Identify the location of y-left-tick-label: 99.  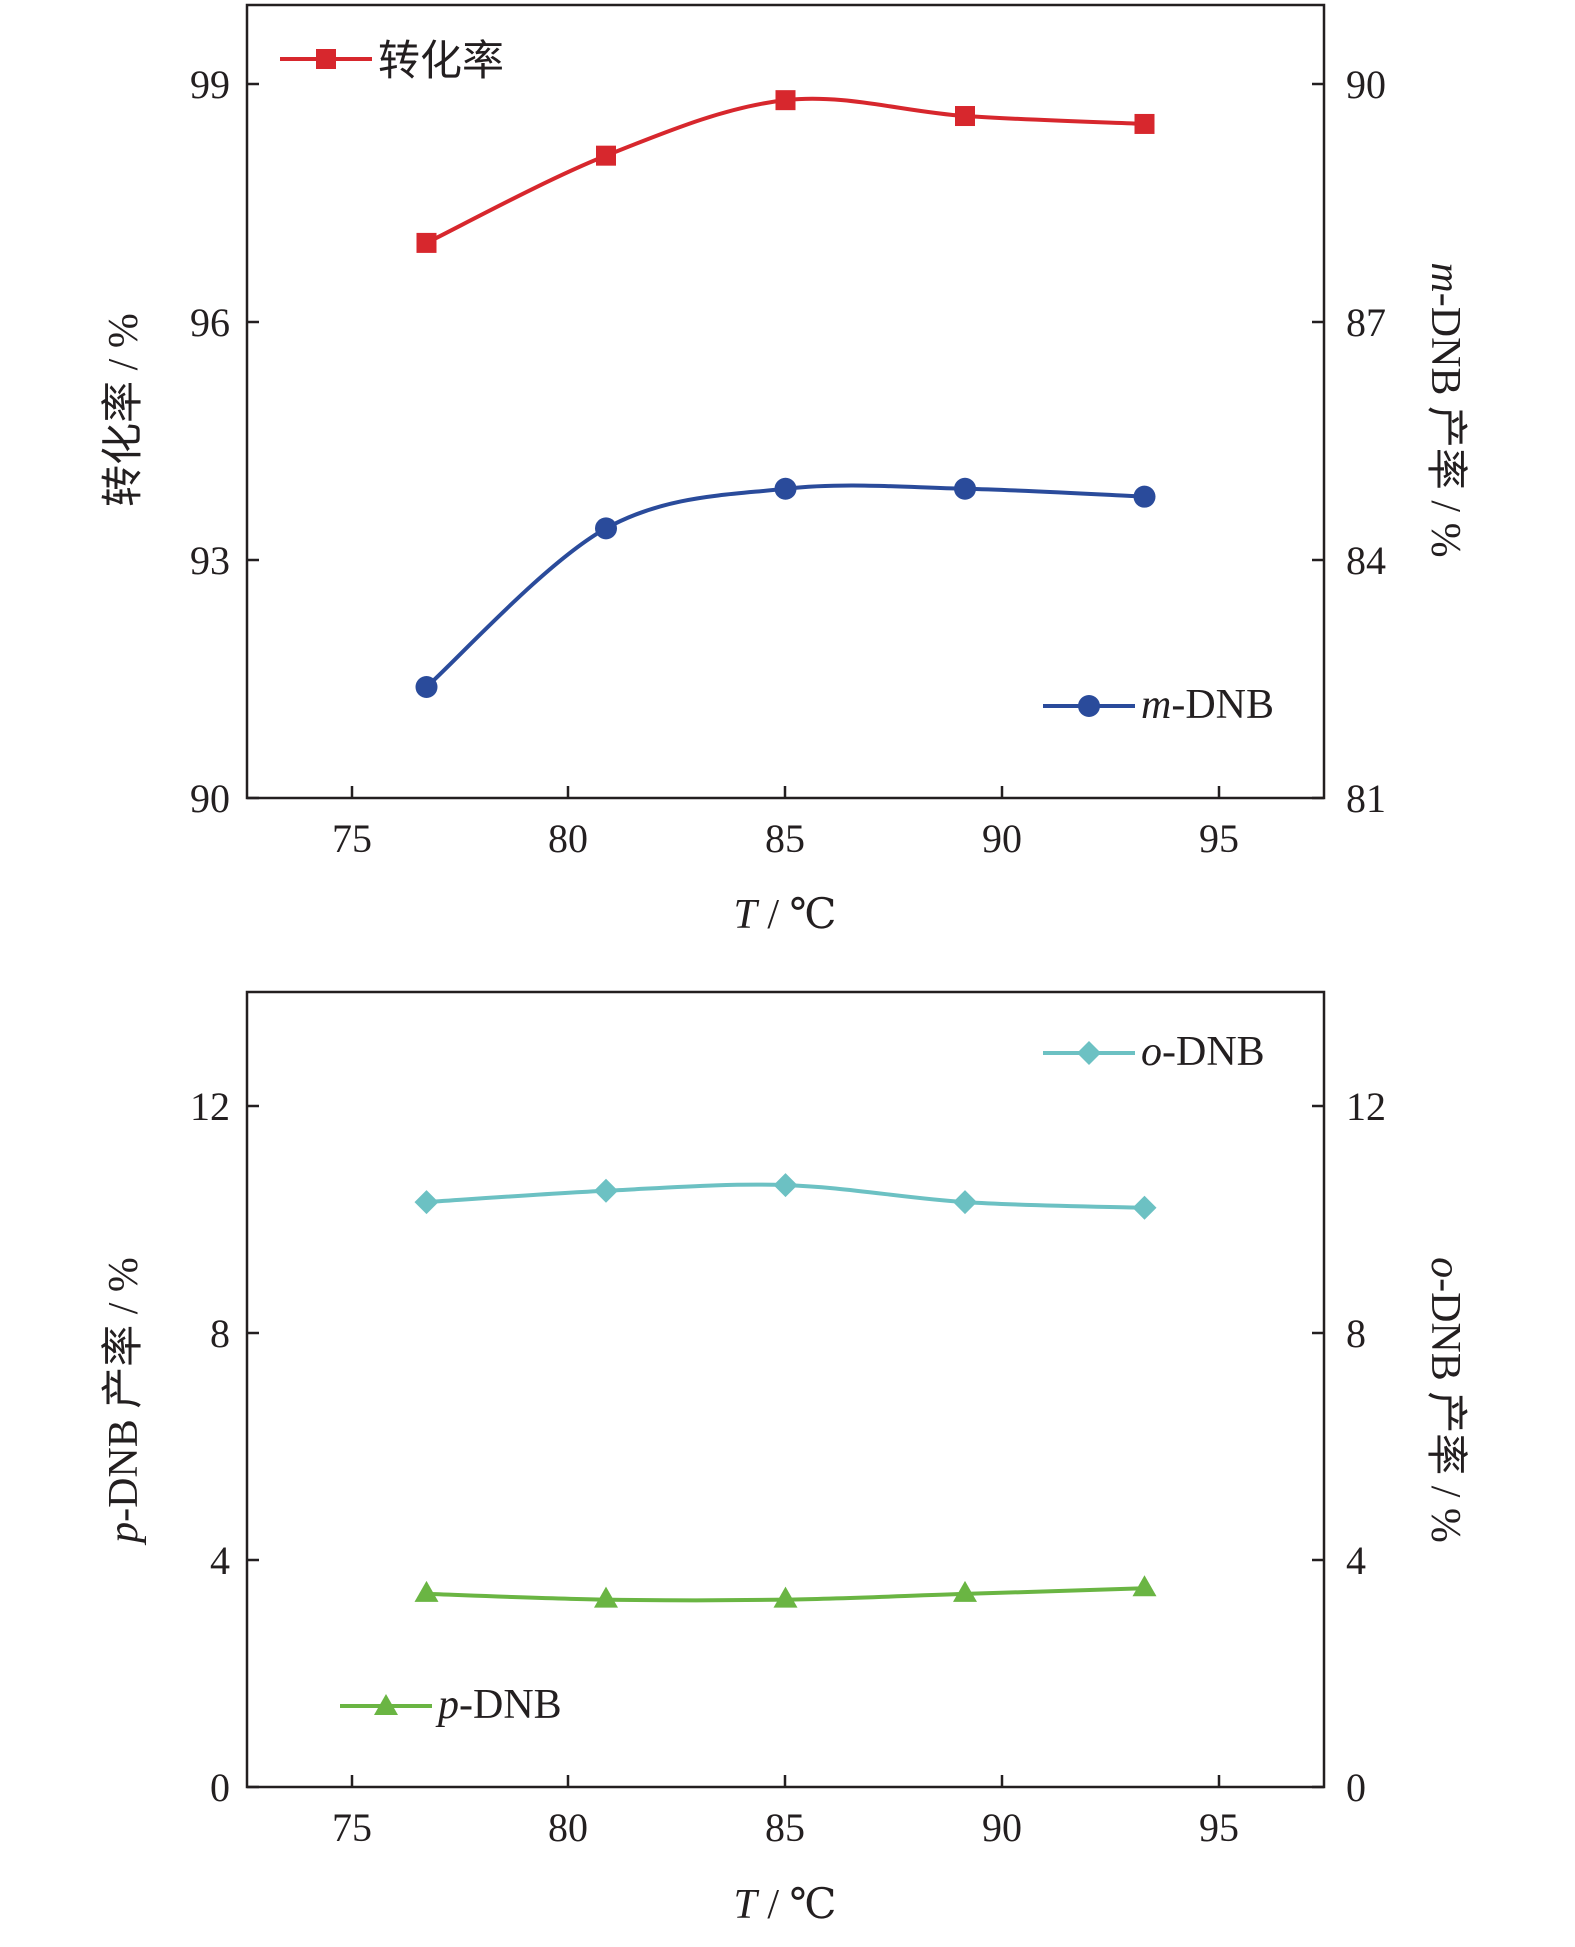
(210, 84).